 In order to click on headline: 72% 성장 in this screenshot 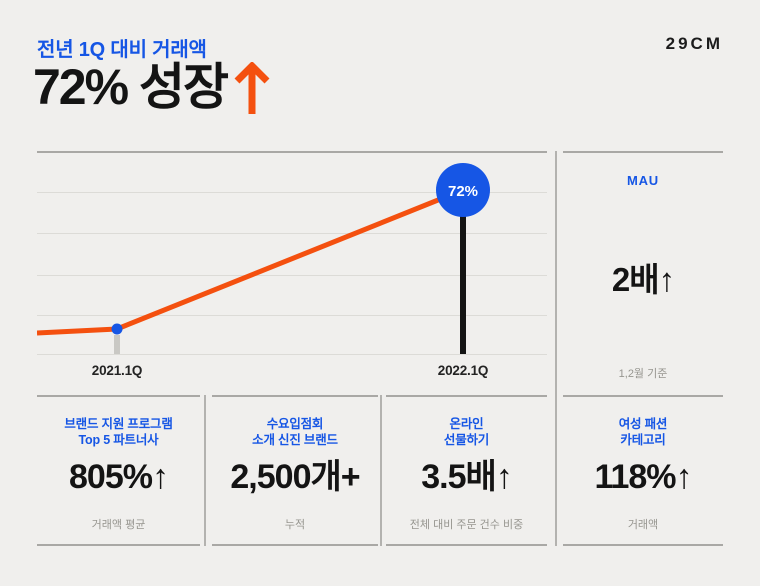, I will do `click(151, 87)`.